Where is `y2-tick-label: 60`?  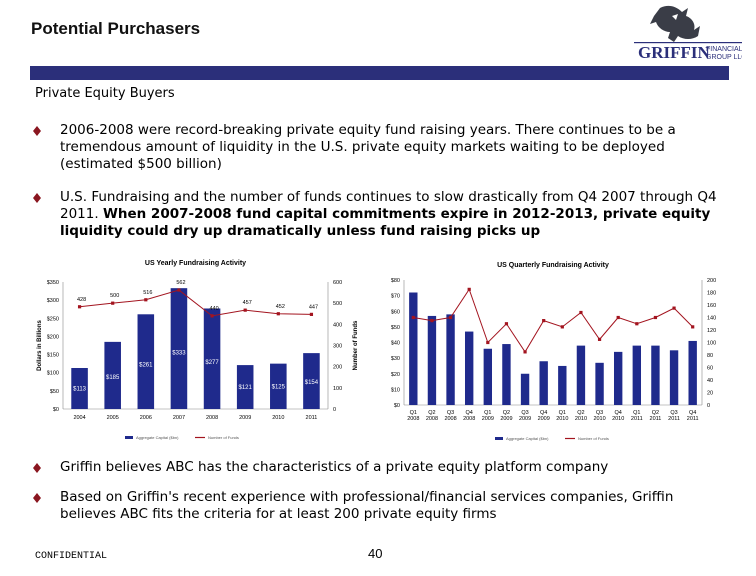
y2-tick-label: 60 is located at coordinates (710, 369).